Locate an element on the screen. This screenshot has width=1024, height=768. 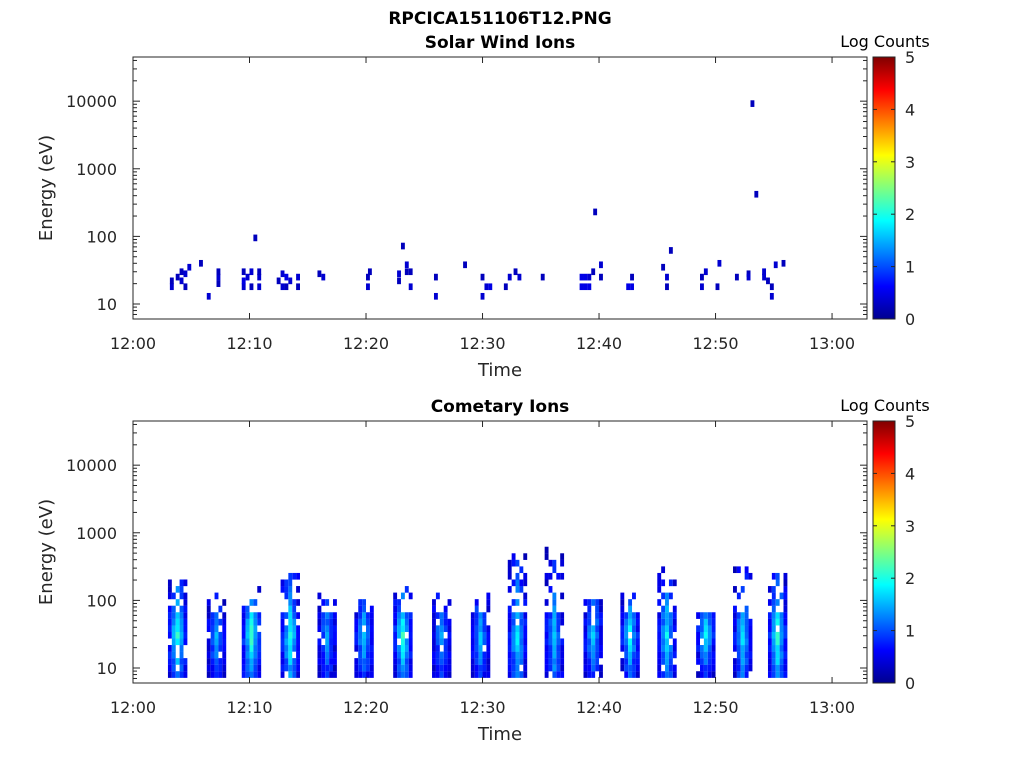
x-axis-label-solar-wind: Time is located at coordinates (499, 370).